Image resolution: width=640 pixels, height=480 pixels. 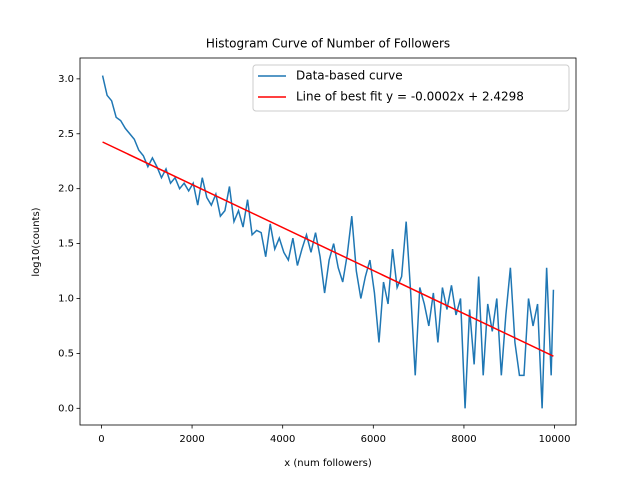 What do you see at coordinates (411, 88) in the screenshot?
I see `legend-box` at bounding box center [411, 88].